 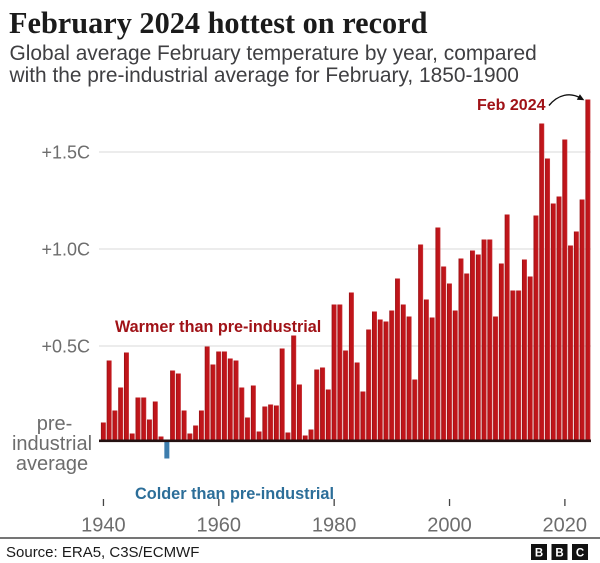 What do you see at coordinates (52, 464) in the screenshot?
I see `svg-text: average` at bounding box center [52, 464].